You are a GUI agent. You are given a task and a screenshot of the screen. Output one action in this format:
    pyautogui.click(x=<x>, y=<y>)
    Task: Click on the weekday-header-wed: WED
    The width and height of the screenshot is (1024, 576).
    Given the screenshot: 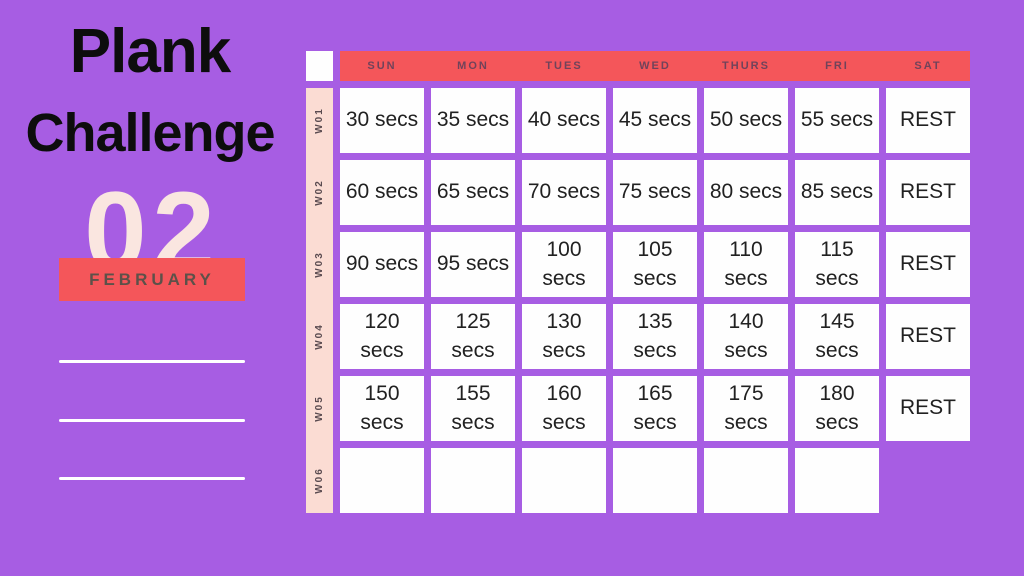 What is the action you would take?
    pyautogui.click(x=655, y=66)
    